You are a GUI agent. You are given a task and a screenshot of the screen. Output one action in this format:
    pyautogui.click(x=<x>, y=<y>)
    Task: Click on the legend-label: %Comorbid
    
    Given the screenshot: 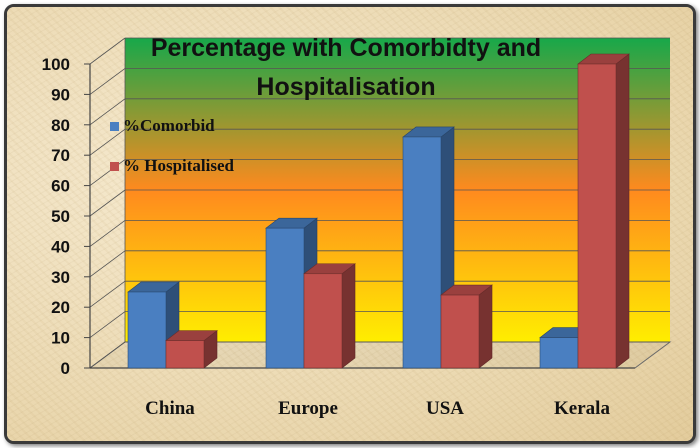 What is the action you would take?
    pyautogui.click(x=169, y=125)
    